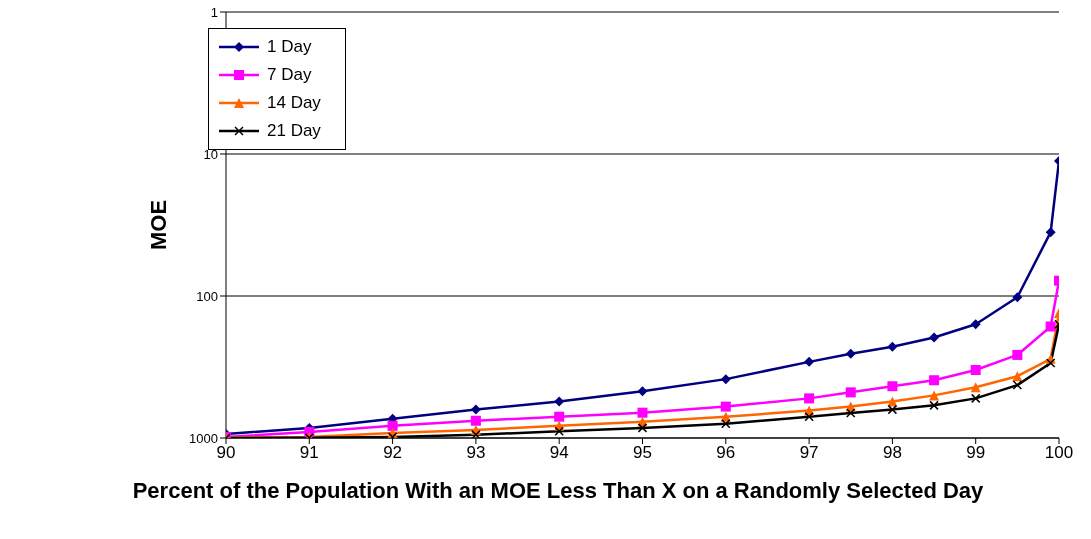 The image size is (1091, 539). Describe the element at coordinates (558, 491) in the screenshot. I see `x-axis-title: Percent of the Population With an MOE Less Than X on a Randomly Selected Day` at that location.